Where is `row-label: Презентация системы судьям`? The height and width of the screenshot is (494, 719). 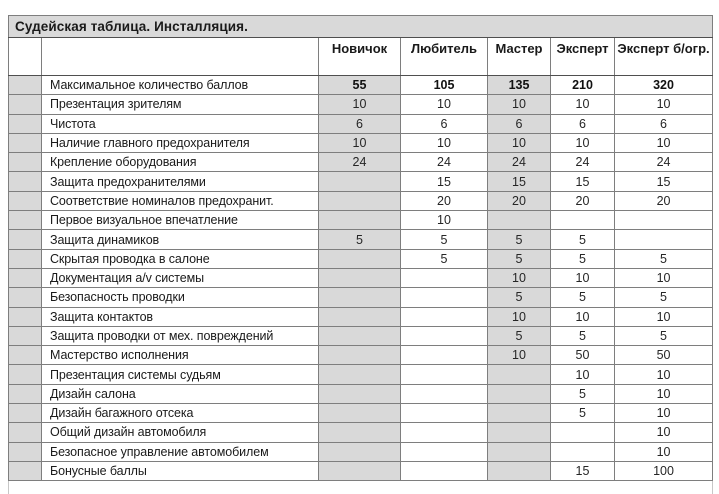 row-label: Презентация системы судьям is located at coordinates (180, 374).